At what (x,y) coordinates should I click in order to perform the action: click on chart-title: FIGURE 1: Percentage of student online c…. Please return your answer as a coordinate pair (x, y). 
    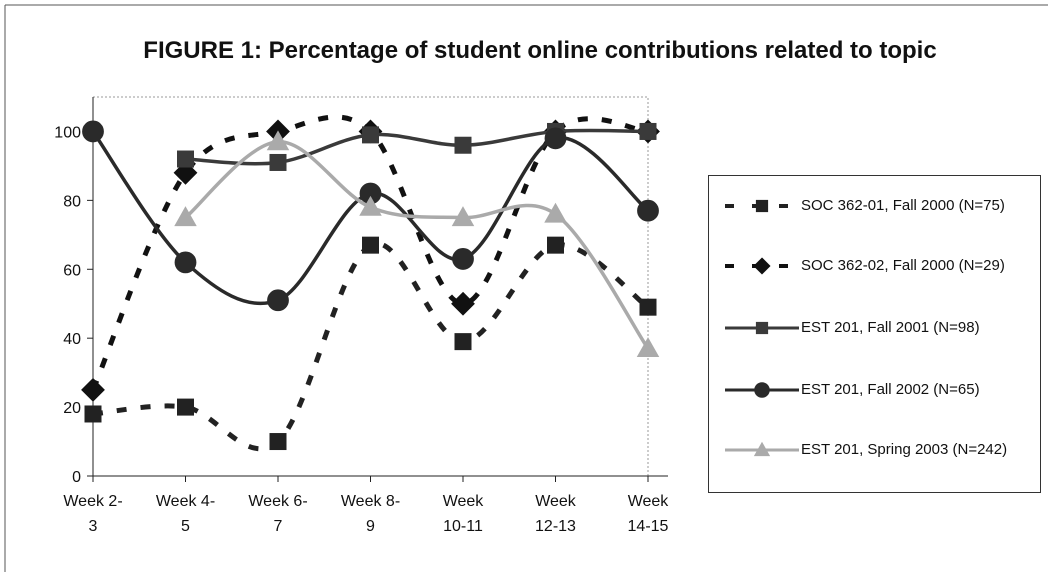
    Looking at the image, I should click on (540, 50).